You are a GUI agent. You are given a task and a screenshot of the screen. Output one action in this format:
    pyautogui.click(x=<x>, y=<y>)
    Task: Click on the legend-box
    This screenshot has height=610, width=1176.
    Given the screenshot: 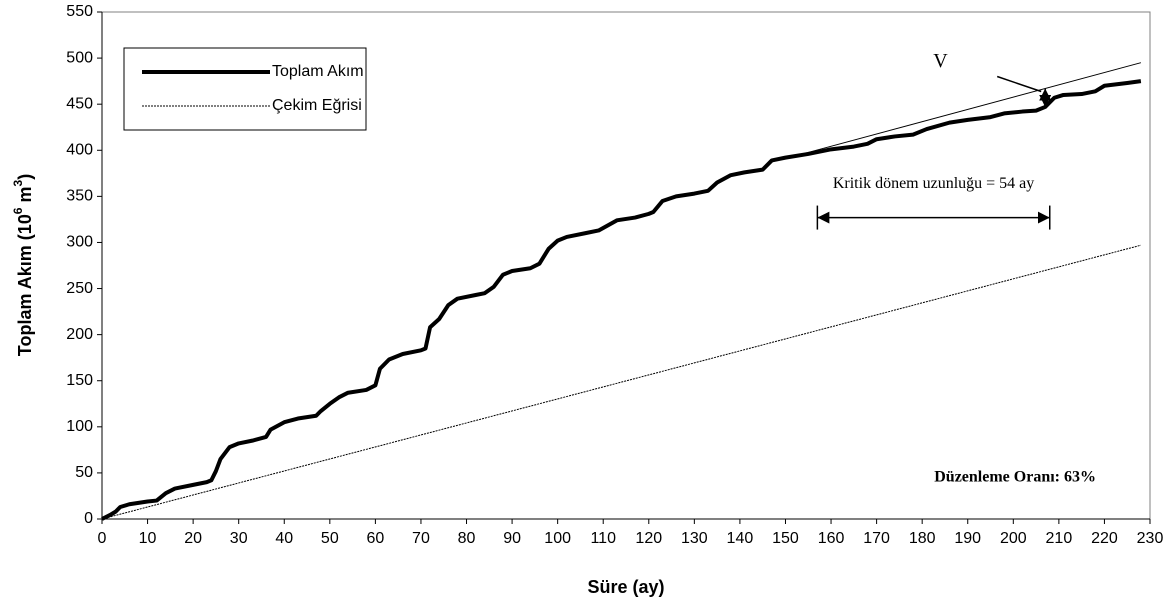 What is the action you would take?
    pyautogui.click(x=245, y=89)
    